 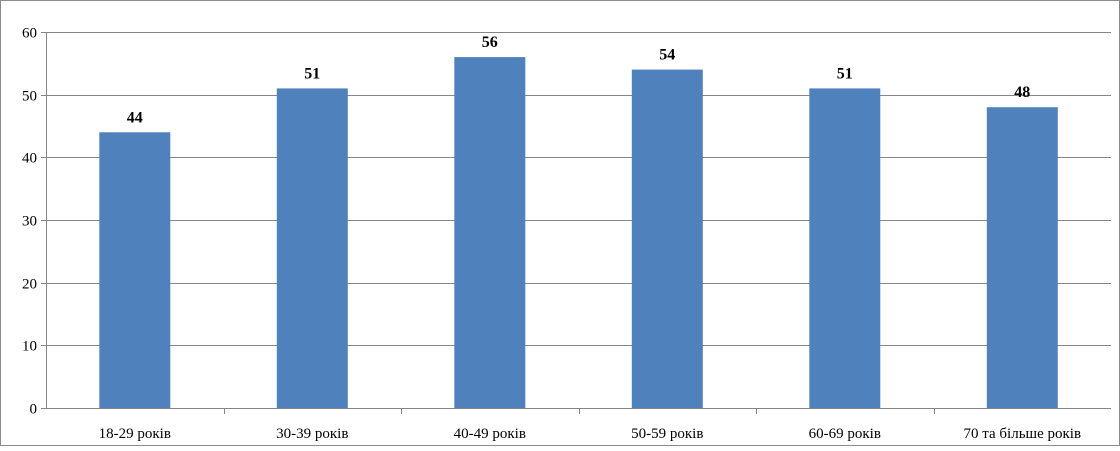 What do you see at coordinates (1023, 434) in the screenshot?
I see `x-tick-label: 70 та більше років` at bounding box center [1023, 434].